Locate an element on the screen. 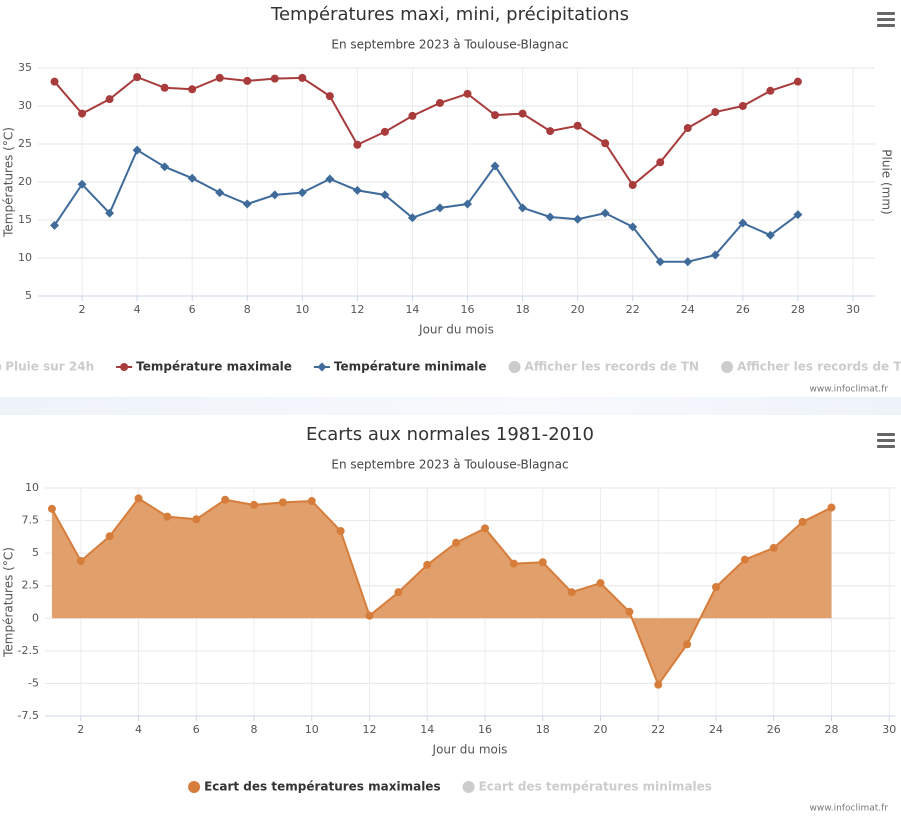 The height and width of the screenshot is (823, 901). credits: www.infoclimat.fr is located at coordinates (849, 809).